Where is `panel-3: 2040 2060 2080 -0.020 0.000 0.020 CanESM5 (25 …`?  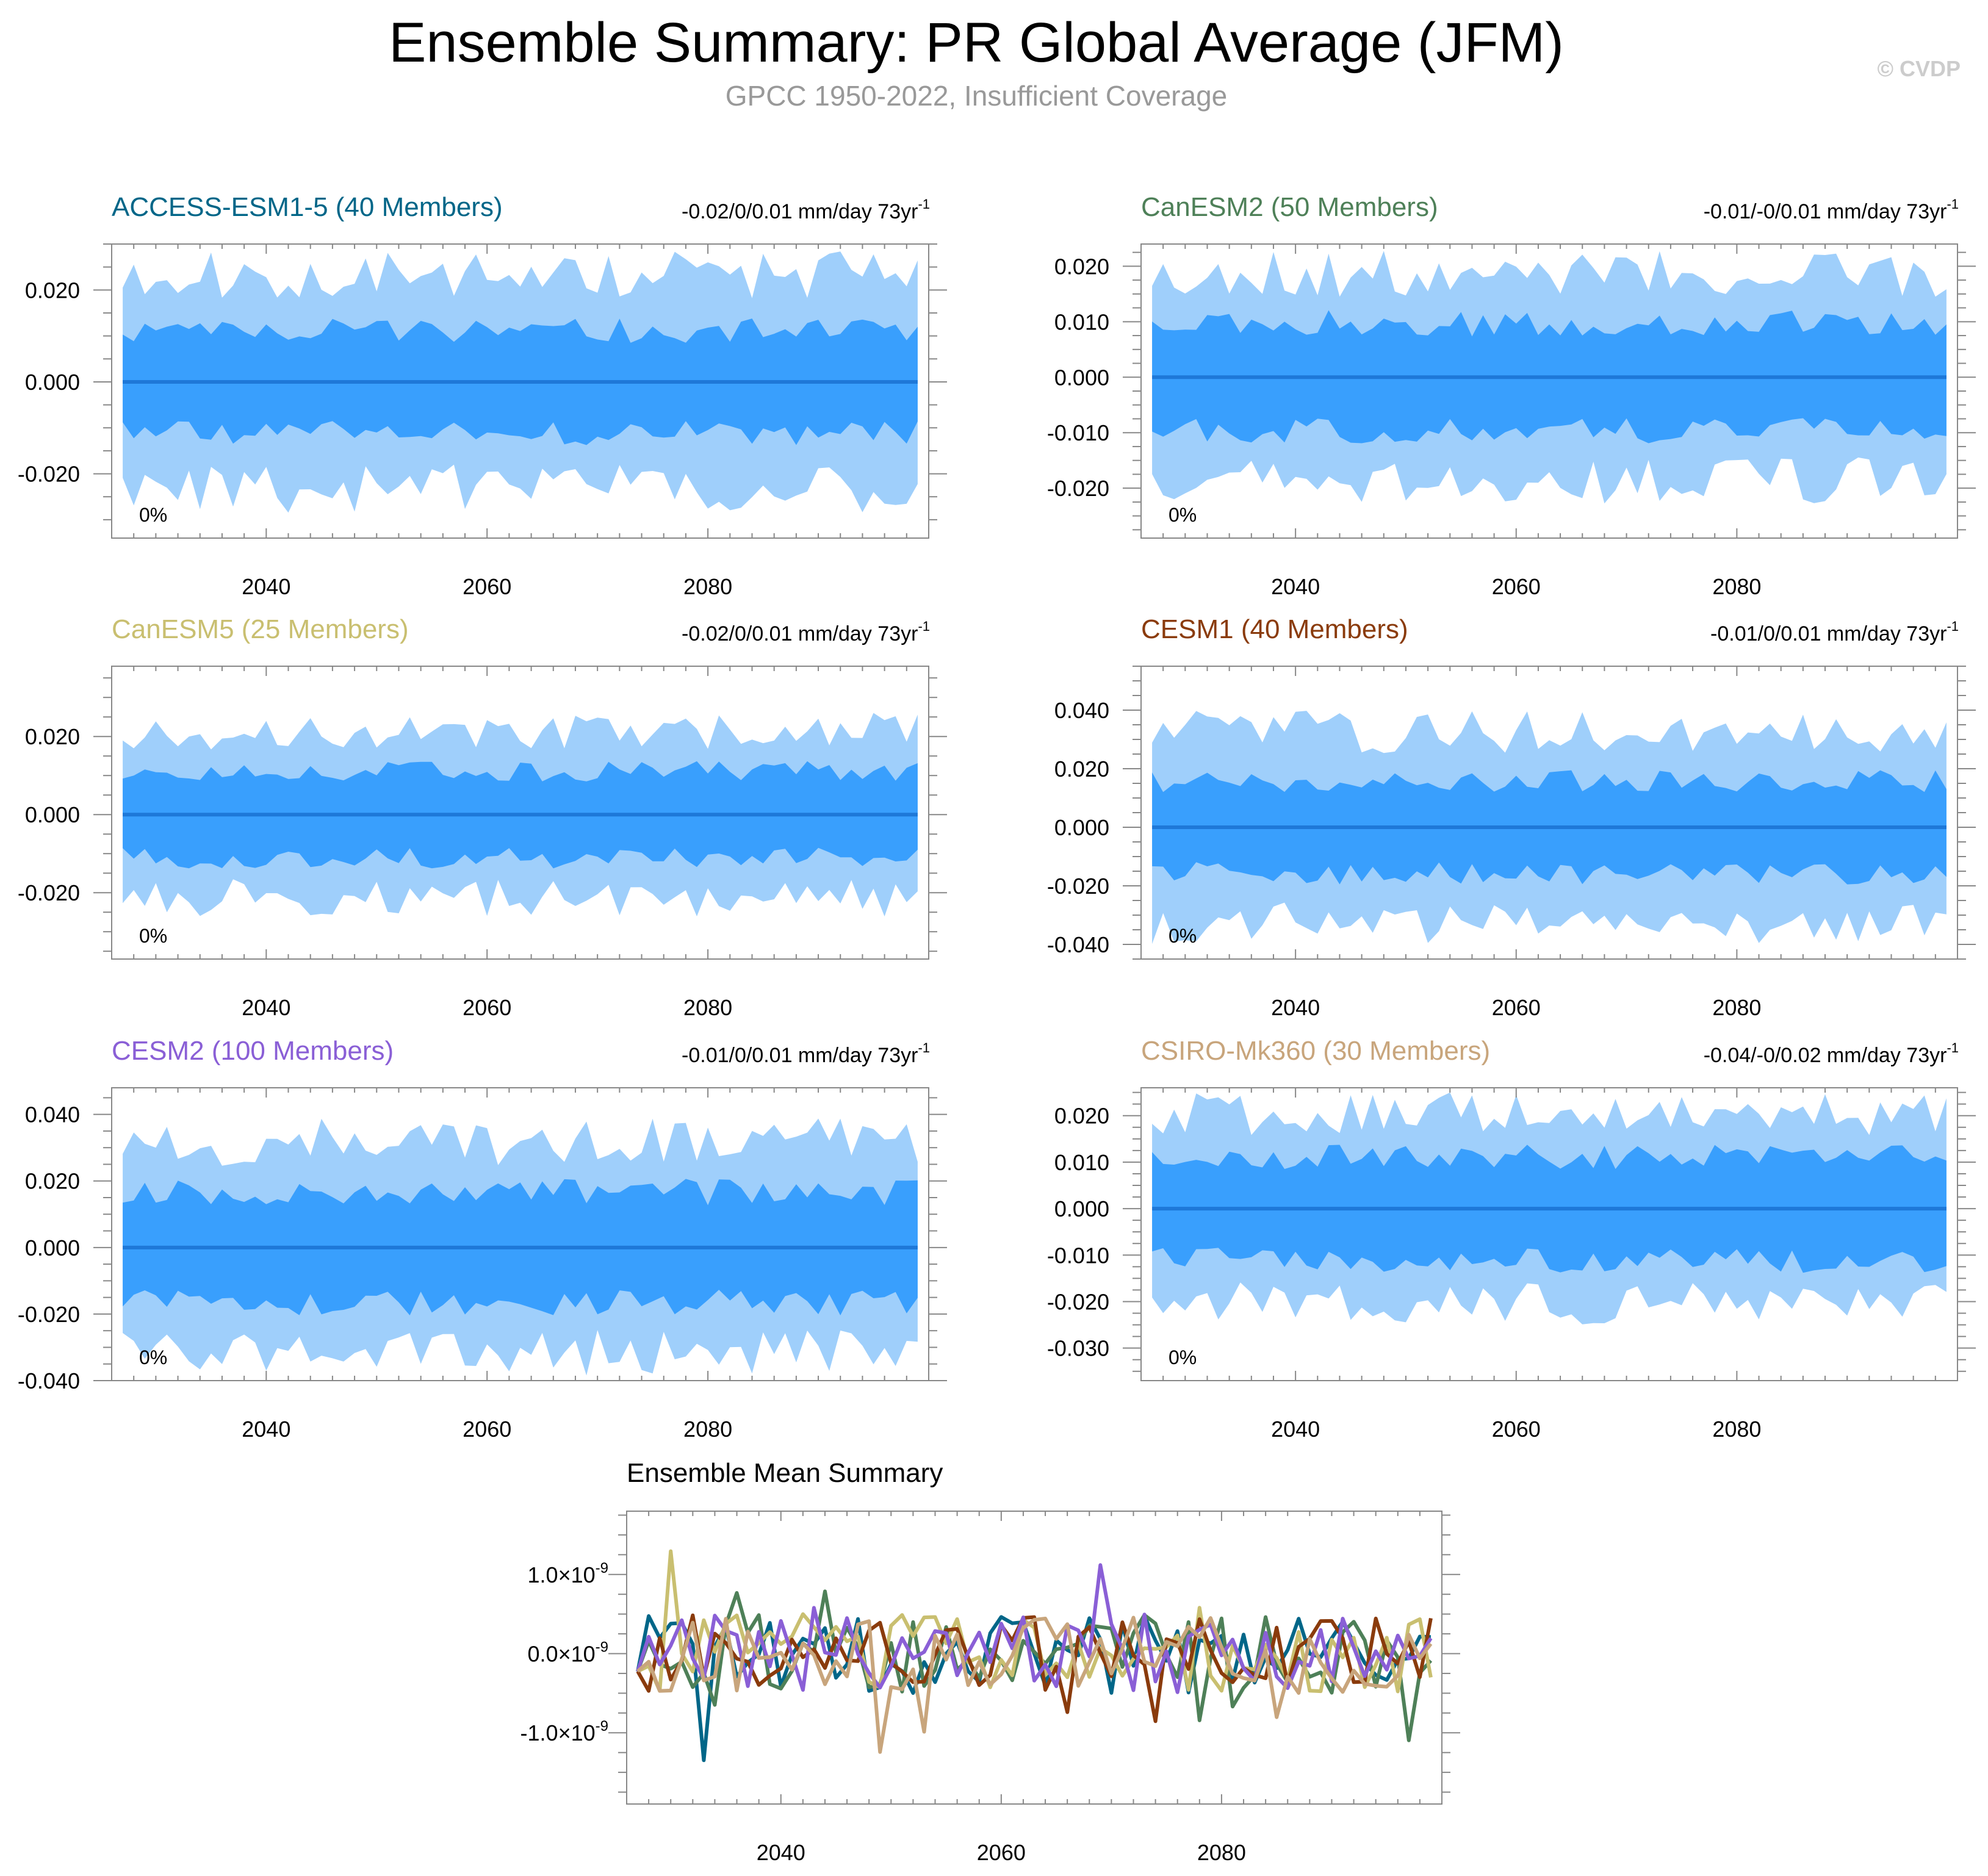
panel-3: 2040 2060 2080 -0.020 0.000 0.020 CanESM5 (25 … is located at coordinates (482, 817).